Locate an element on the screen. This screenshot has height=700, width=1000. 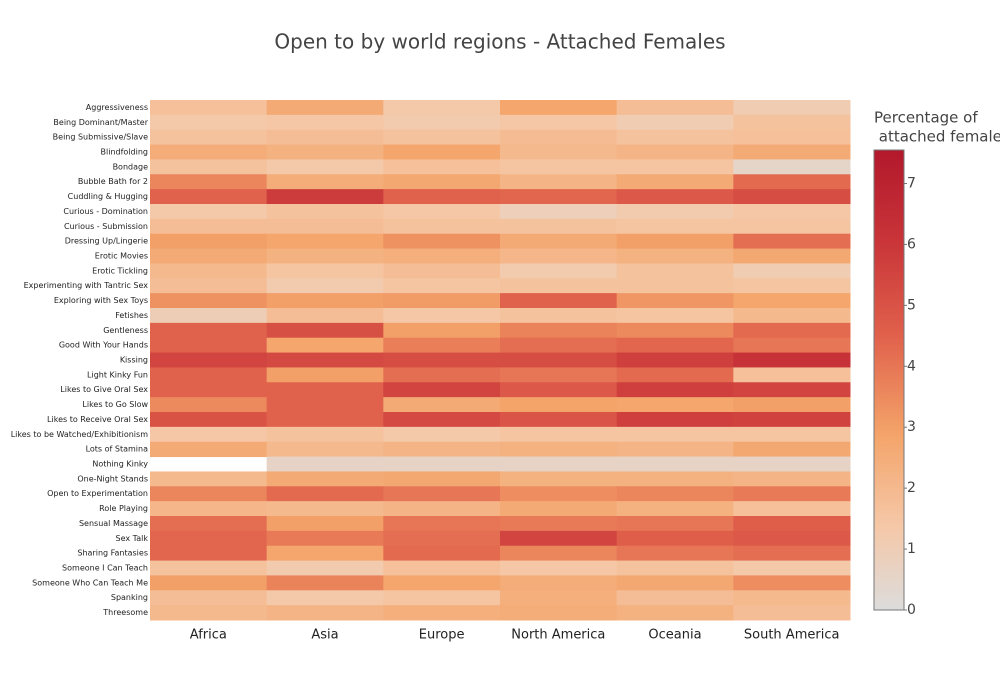
colorbar-title: attached females is located at coordinates (937, 137).